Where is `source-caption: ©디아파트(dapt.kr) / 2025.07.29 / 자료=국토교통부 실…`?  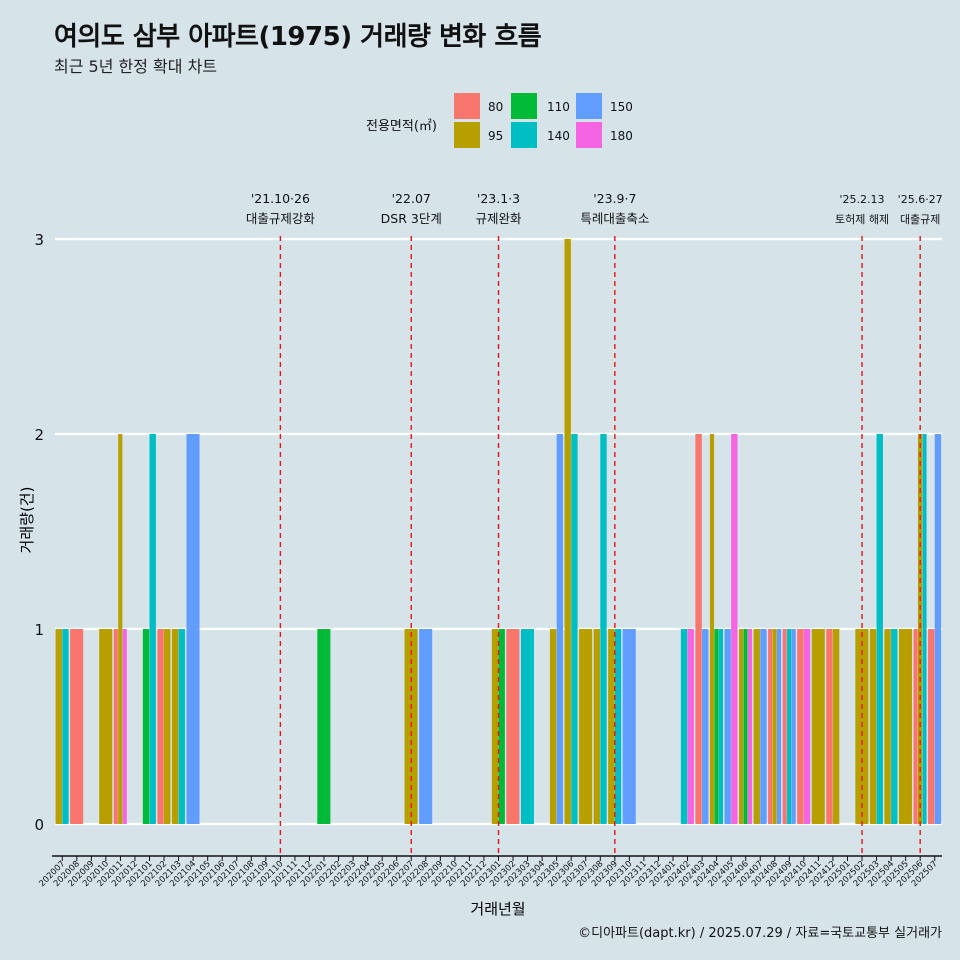 source-caption: ©디아파트(dapt.kr) / 2025.07.29 / 자료=국토교통부 실… is located at coordinates (760, 933).